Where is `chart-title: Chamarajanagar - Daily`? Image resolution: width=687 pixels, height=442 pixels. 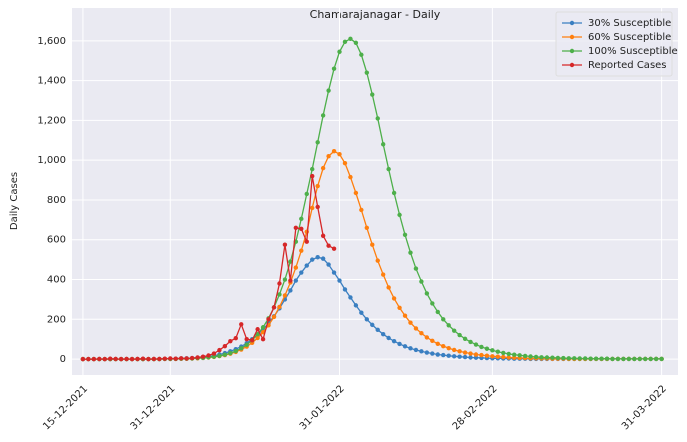 chart-title: Chamarajanagar - Daily is located at coordinates (375, 14).